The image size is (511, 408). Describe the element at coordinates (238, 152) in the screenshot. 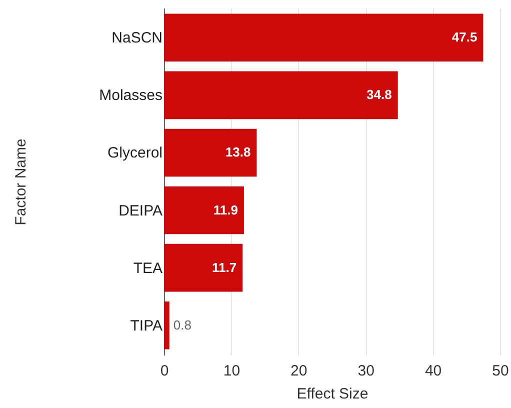

I see `data-label: 13.8` at that location.